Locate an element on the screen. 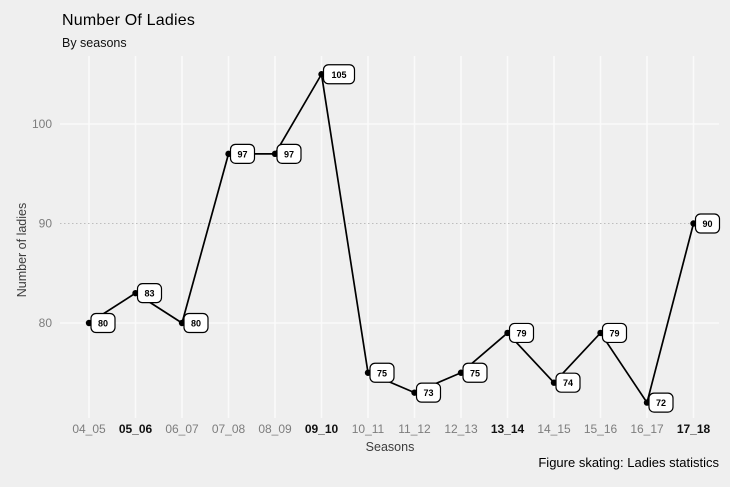 This screenshot has height=487, width=730. x-tick-label: 13_14 is located at coordinates (508, 429).